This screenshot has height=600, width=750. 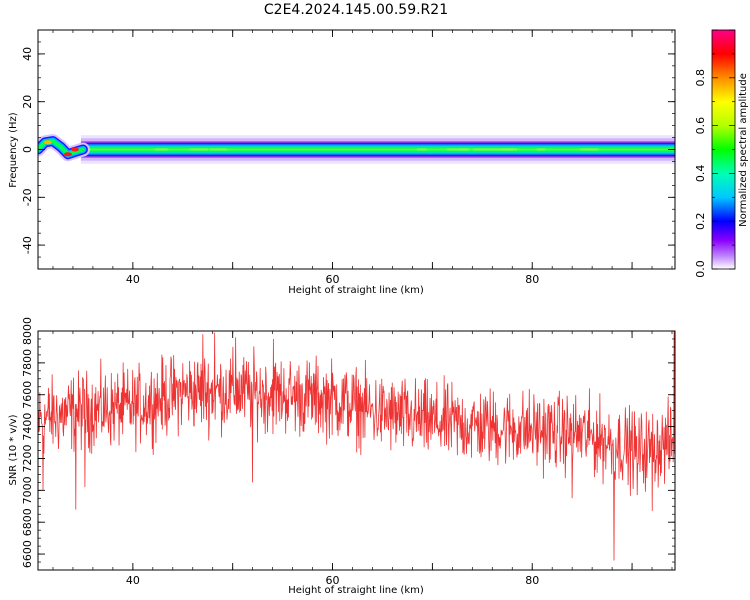 What do you see at coordinates (27, 54) in the screenshot?
I see `y-tick-label: 40` at bounding box center [27, 54].